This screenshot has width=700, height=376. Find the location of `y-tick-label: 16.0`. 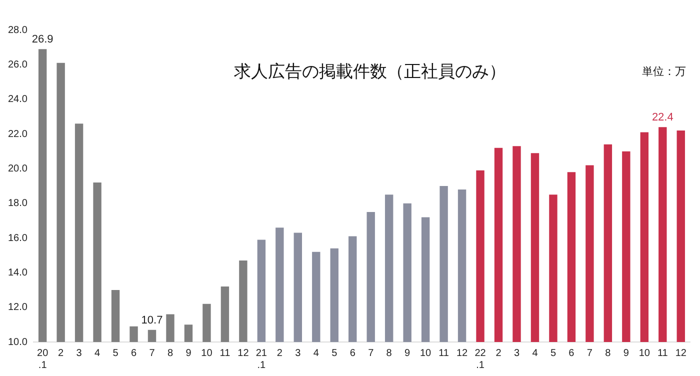

y-tick-label: 16.0 is located at coordinates (18, 238).